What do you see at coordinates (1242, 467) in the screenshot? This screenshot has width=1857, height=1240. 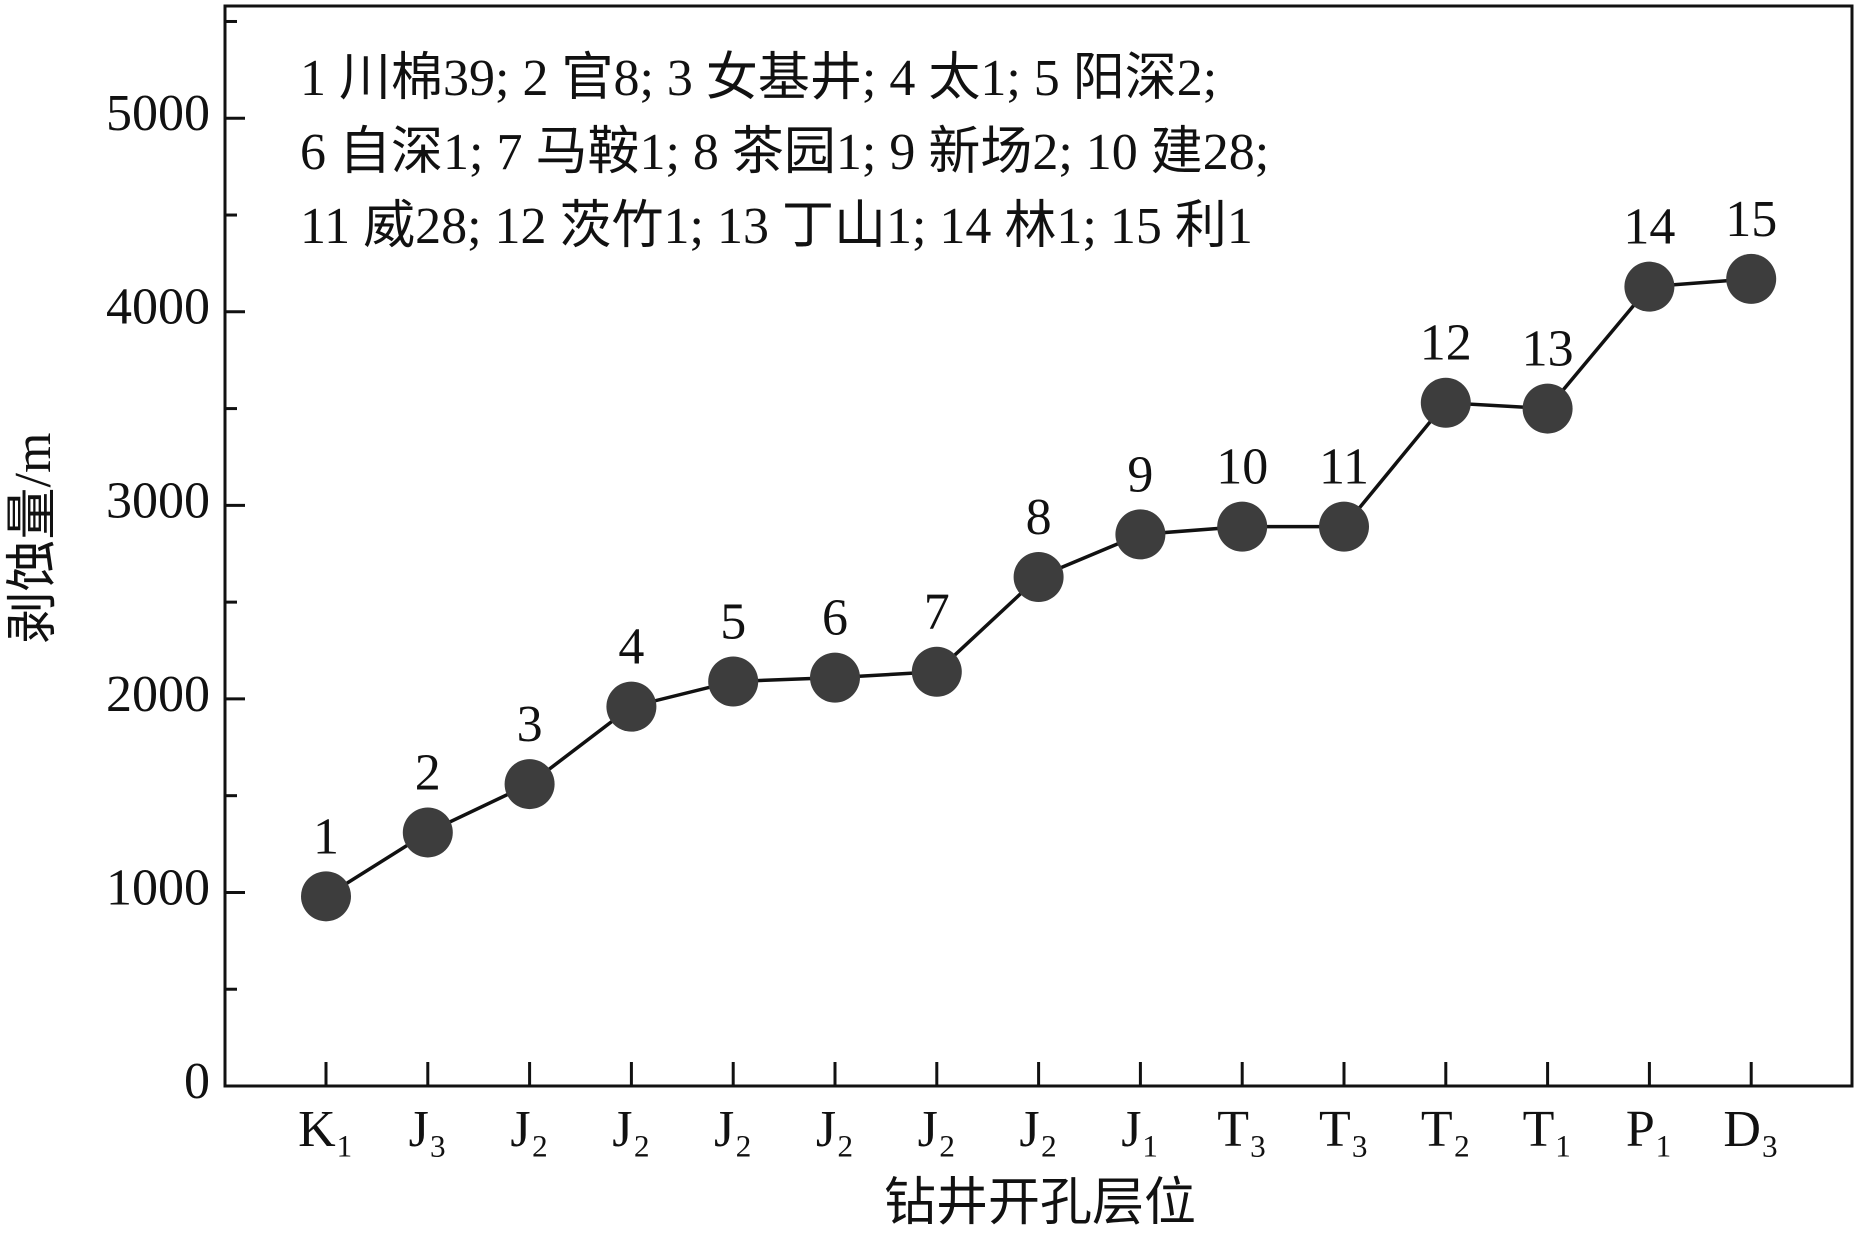 I see `point-label: 10` at bounding box center [1242, 467].